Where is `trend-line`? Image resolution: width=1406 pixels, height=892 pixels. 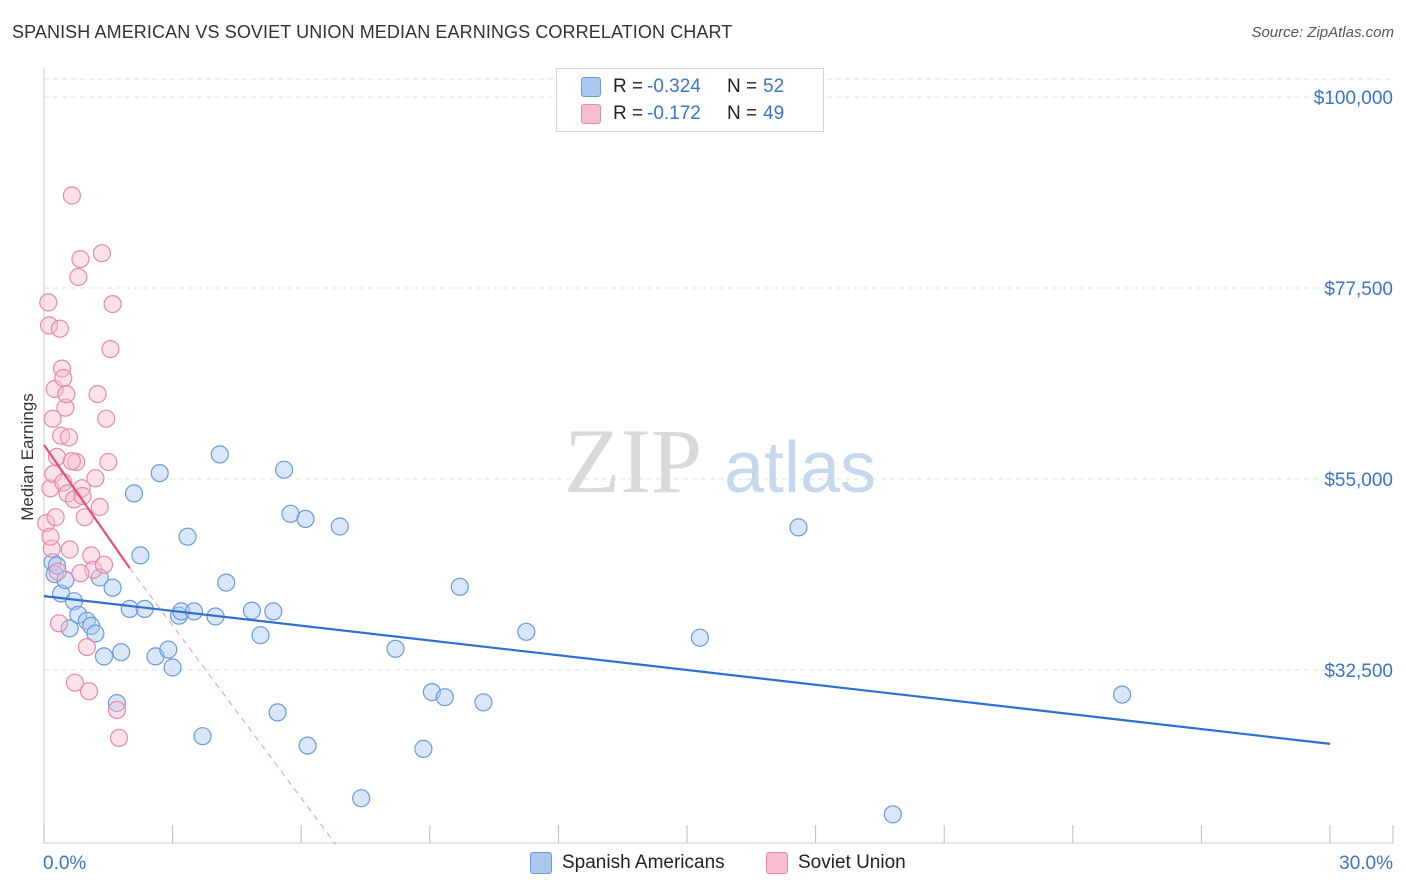
trend-line is located at coordinates (87, 506).